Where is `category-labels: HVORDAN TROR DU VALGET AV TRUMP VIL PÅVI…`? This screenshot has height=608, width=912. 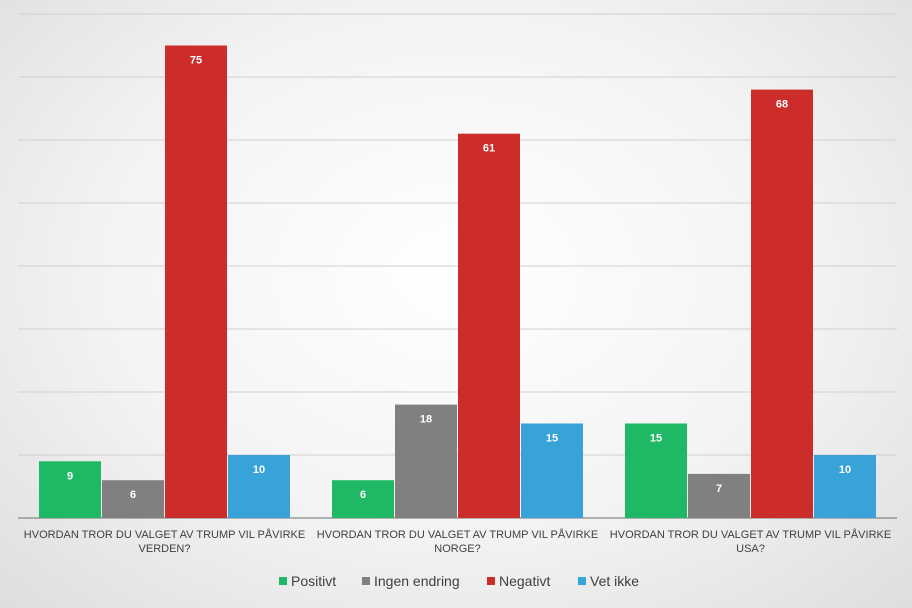
category-labels: HVORDAN TROR DU VALGET AV TRUMP VIL PÅVI… is located at coordinates (457, 541).